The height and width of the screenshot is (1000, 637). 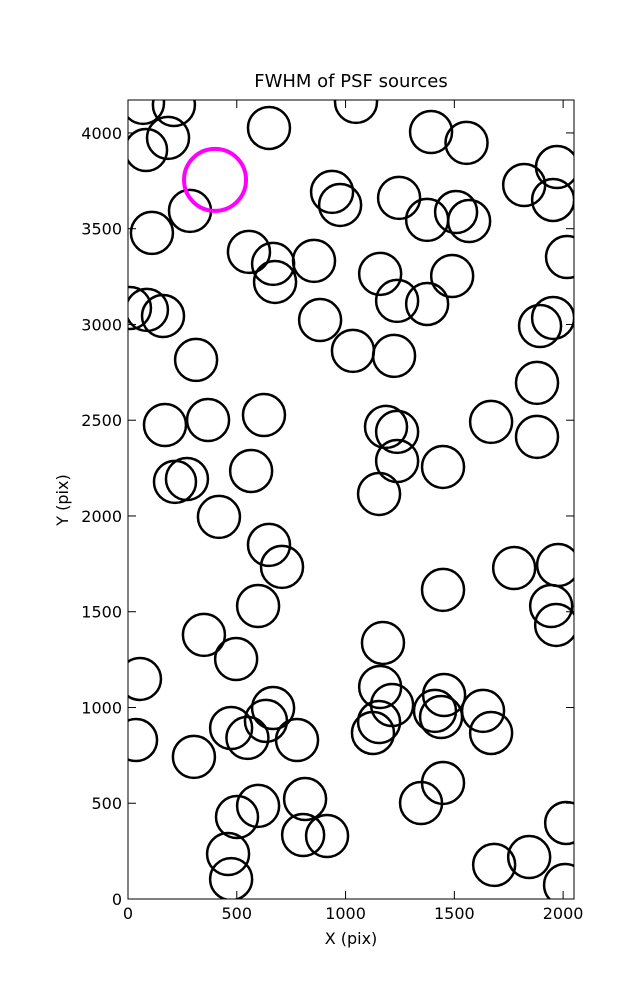 I want to click on y-tick-label: 1500, so click(x=101, y=612).